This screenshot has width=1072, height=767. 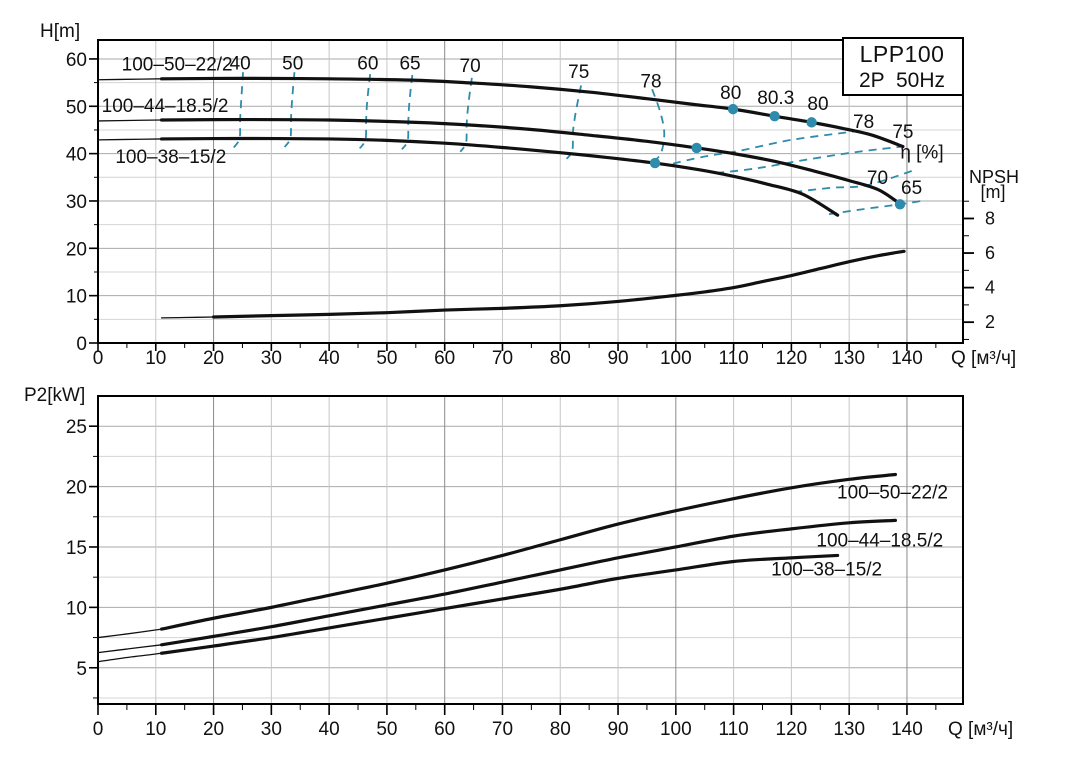 What do you see at coordinates (76, 107) in the screenshot?
I see `y-tick-label: 50` at bounding box center [76, 107].